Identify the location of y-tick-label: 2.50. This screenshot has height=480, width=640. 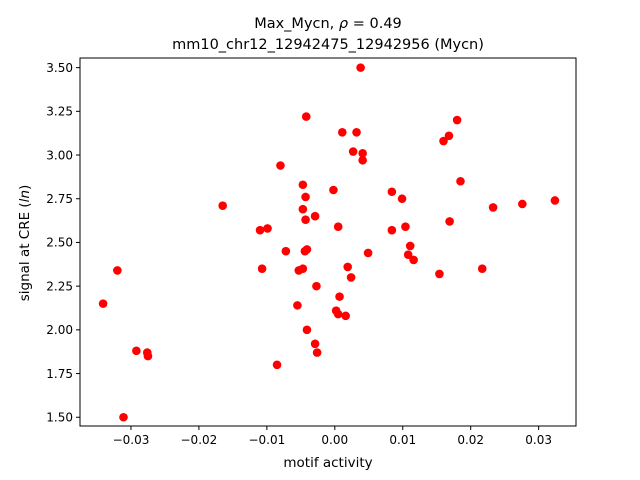
(59, 243).